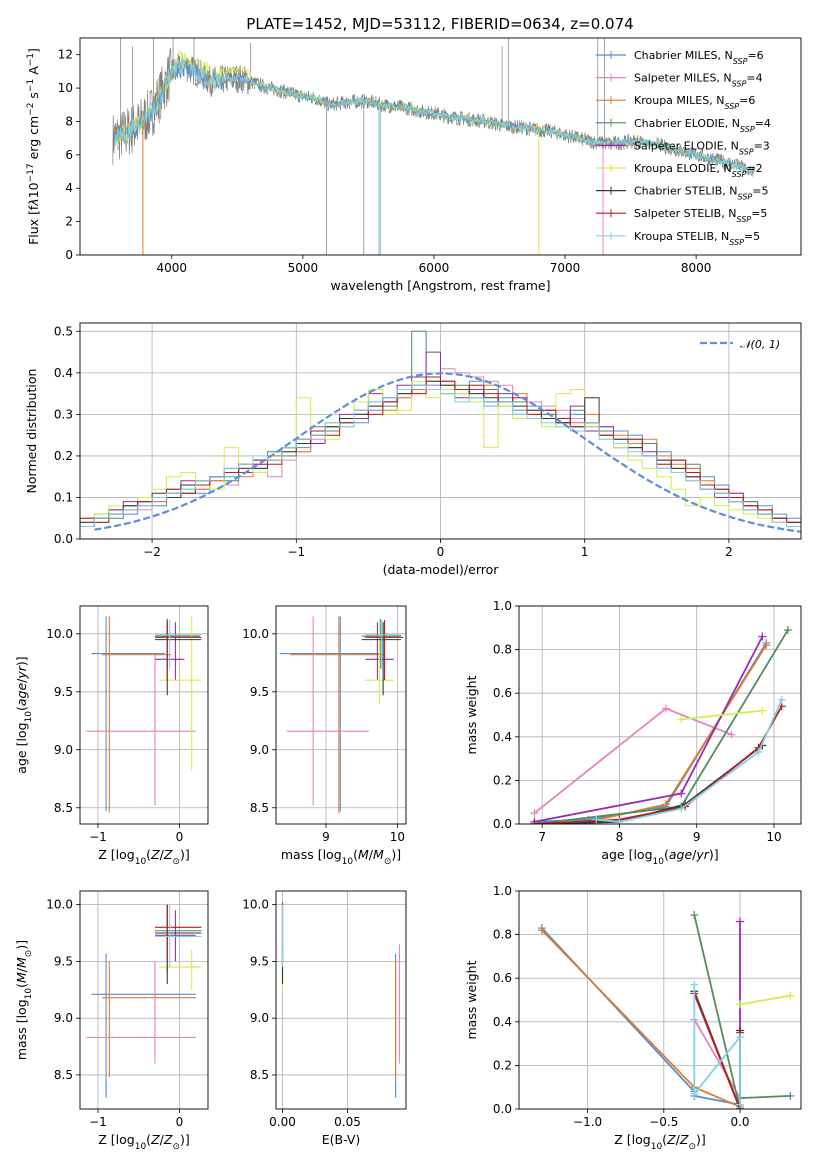 The width and height of the screenshot is (819, 1170). Describe the element at coordinates (259, 750) in the screenshot. I see `age_vs_mass-ytick-label: 9.0` at that location.